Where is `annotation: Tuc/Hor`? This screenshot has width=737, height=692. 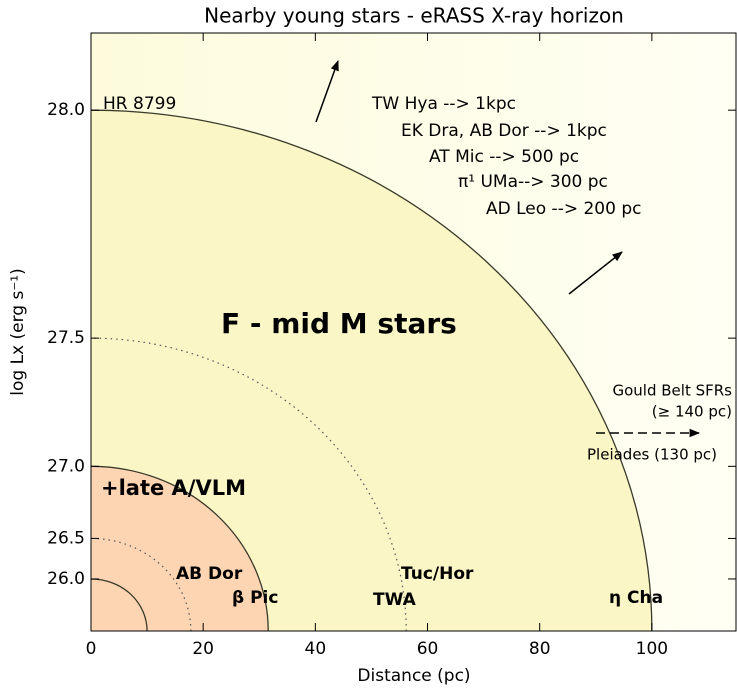 annotation: Tuc/Hor is located at coordinates (437, 574).